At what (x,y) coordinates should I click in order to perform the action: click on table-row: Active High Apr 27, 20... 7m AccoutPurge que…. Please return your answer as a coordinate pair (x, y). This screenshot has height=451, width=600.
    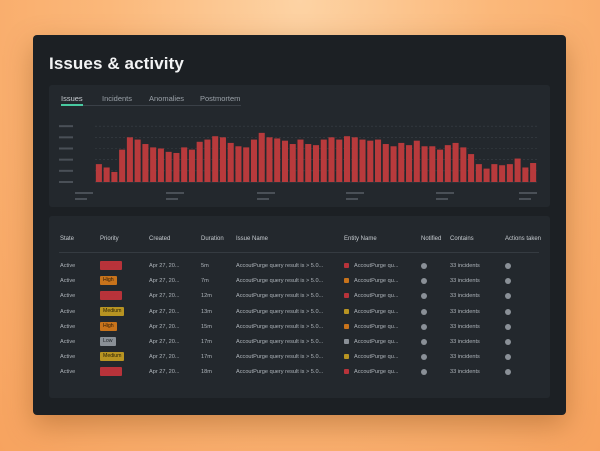
    Looking at the image, I should click on (299, 281).